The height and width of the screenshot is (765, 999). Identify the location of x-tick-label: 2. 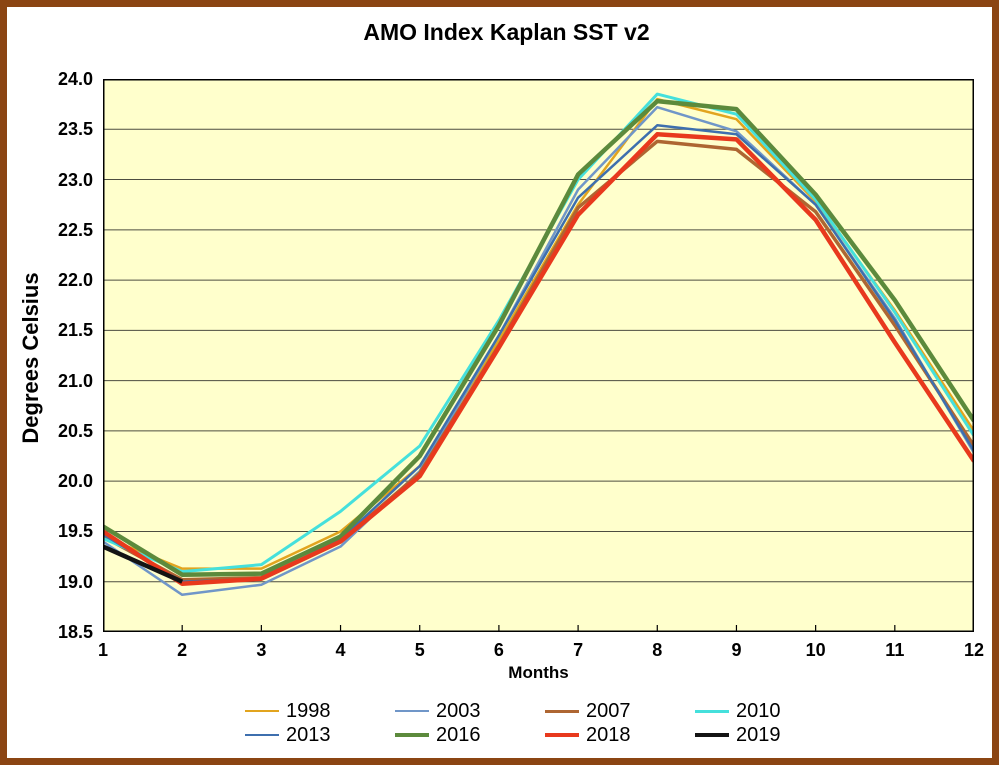
(182, 650).